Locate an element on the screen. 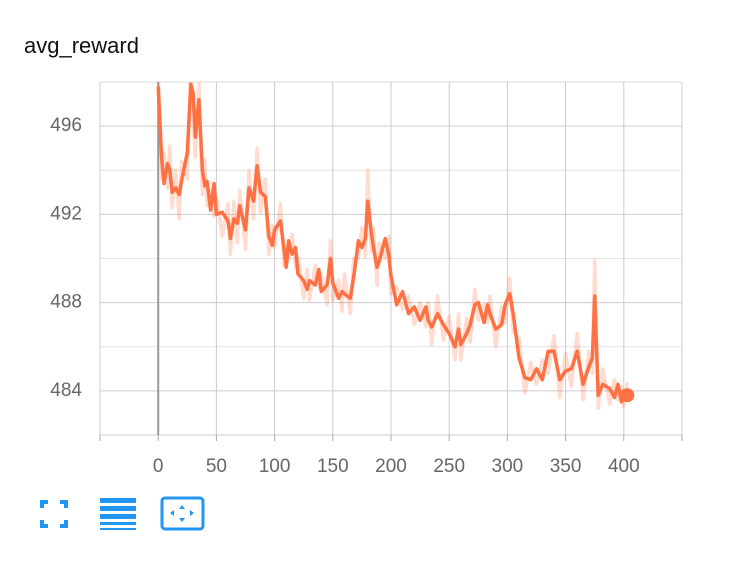 The image size is (736, 569). fit-domain-button is located at coordinates (182, 513).